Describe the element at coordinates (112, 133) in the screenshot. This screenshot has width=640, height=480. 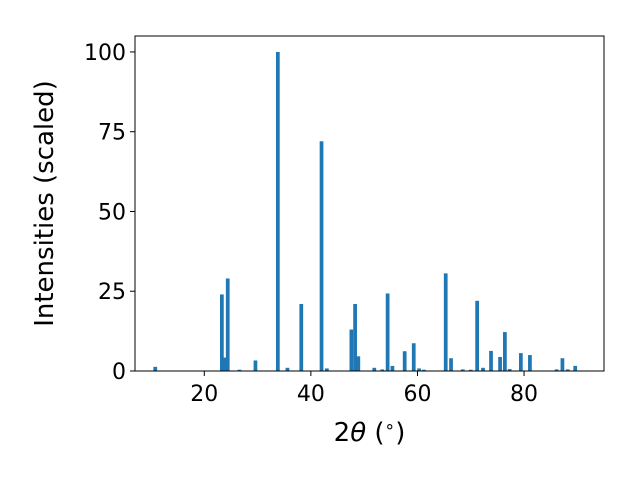
I see `y-tick-label: 75` at that location.